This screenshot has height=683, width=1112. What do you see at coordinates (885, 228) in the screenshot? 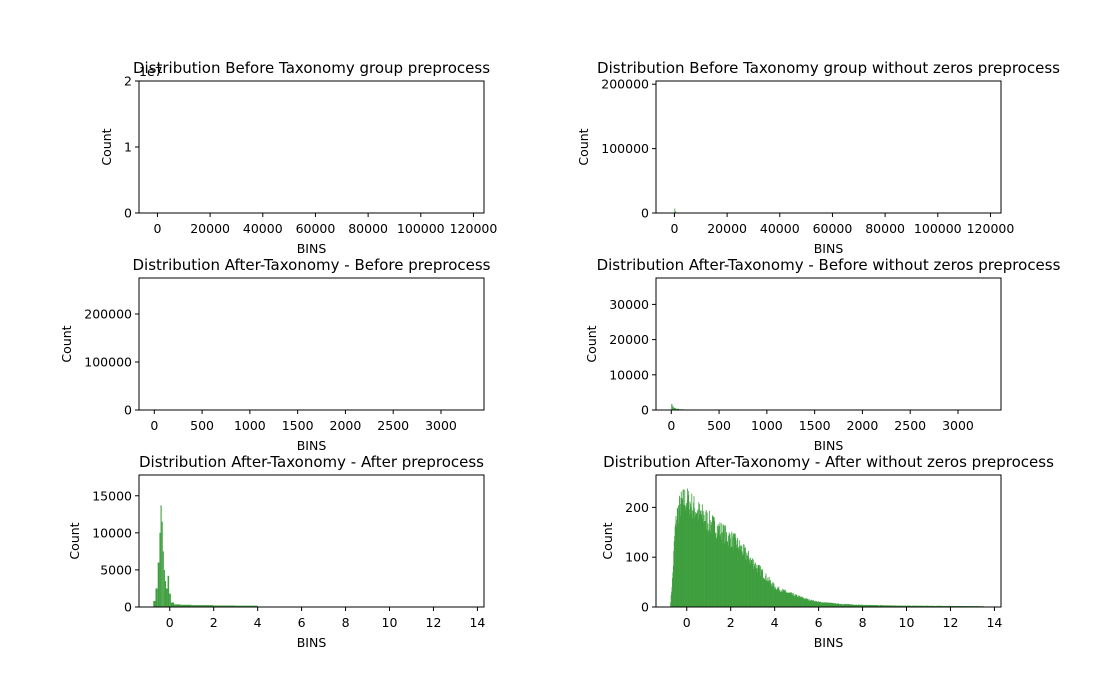
I see `x-tick-label: 80000` at bounding box center [885, 228].